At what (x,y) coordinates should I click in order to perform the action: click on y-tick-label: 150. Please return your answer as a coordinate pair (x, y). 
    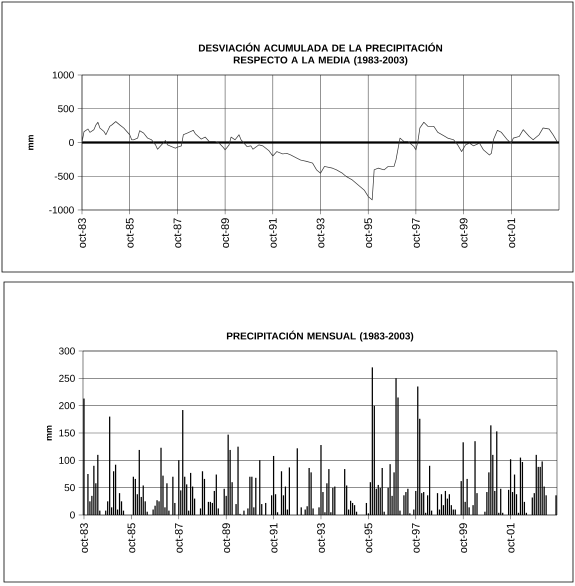
    Looking at the image, I should click on (67, 433).